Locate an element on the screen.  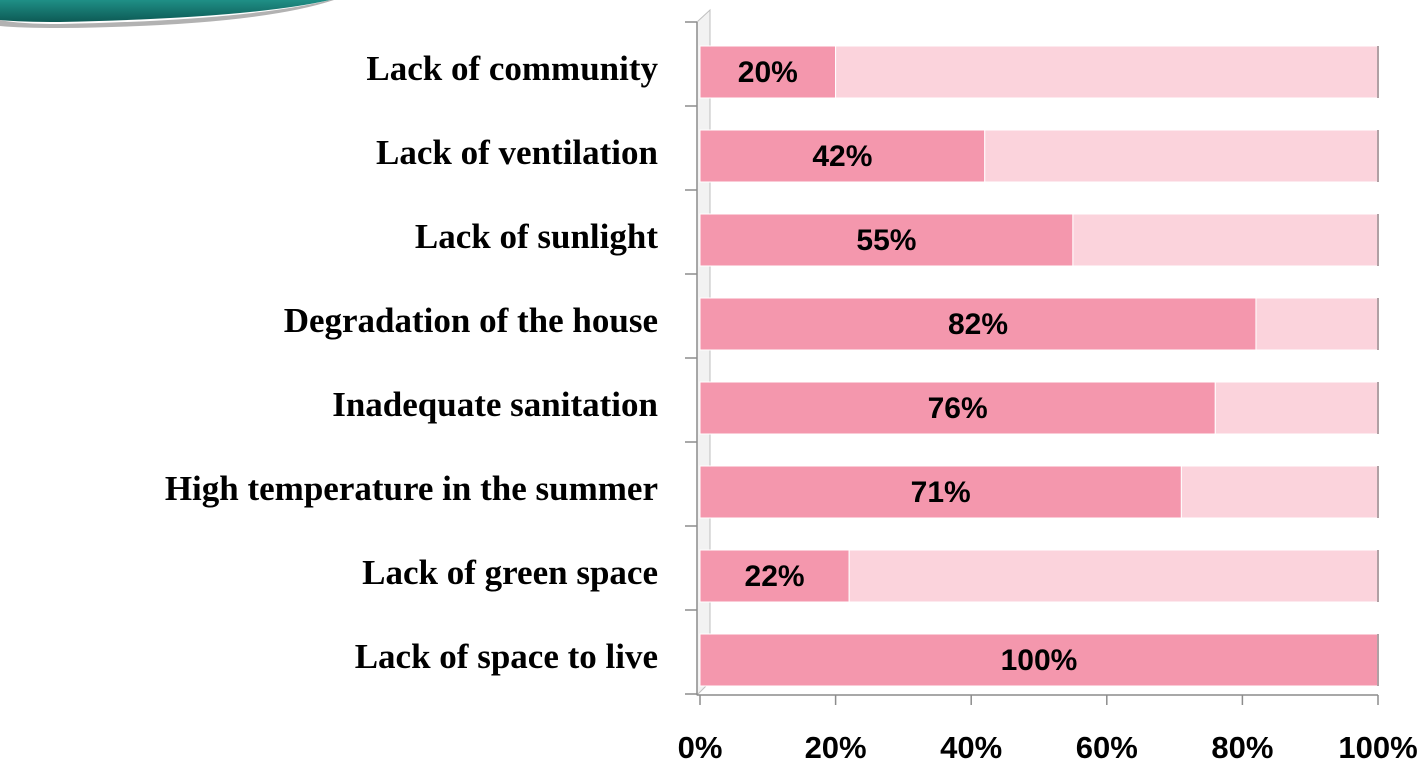
data-label: 71% is located at coordinates (941, 492).